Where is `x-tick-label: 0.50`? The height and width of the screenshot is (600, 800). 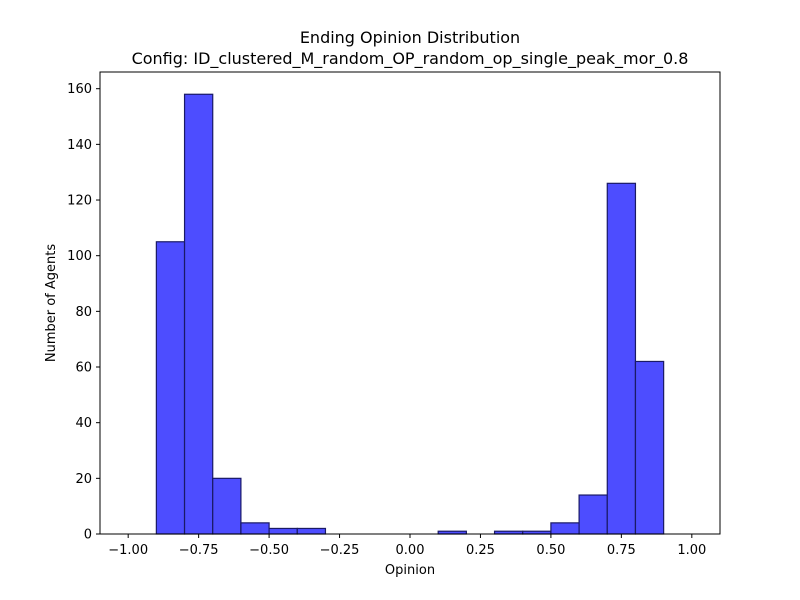
x-tick-label: 0.50 is located at coordinates (550, 550).